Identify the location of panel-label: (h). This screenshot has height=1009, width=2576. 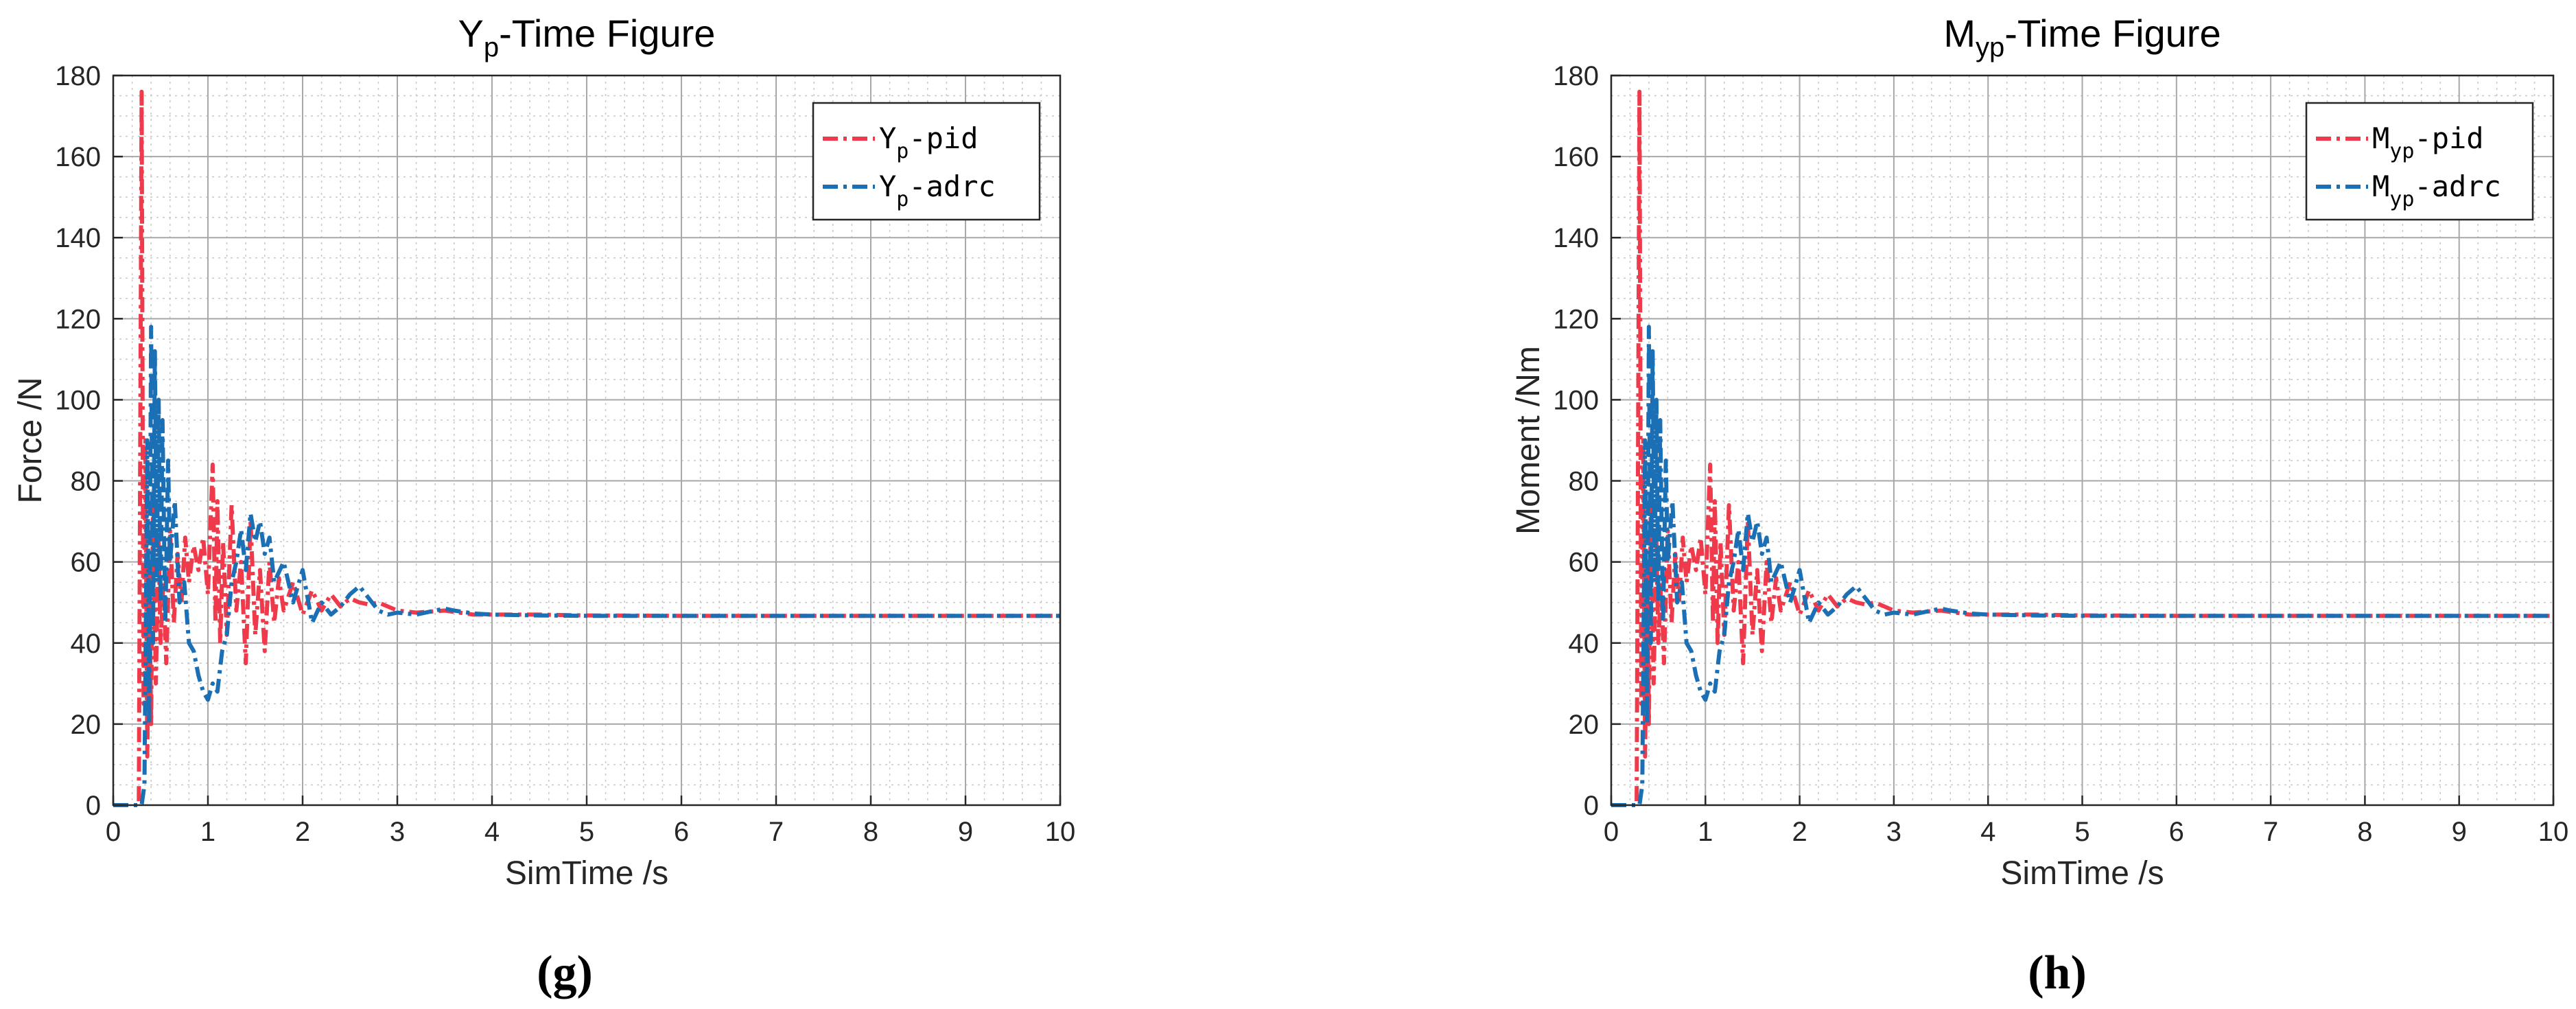
(2057, 973).